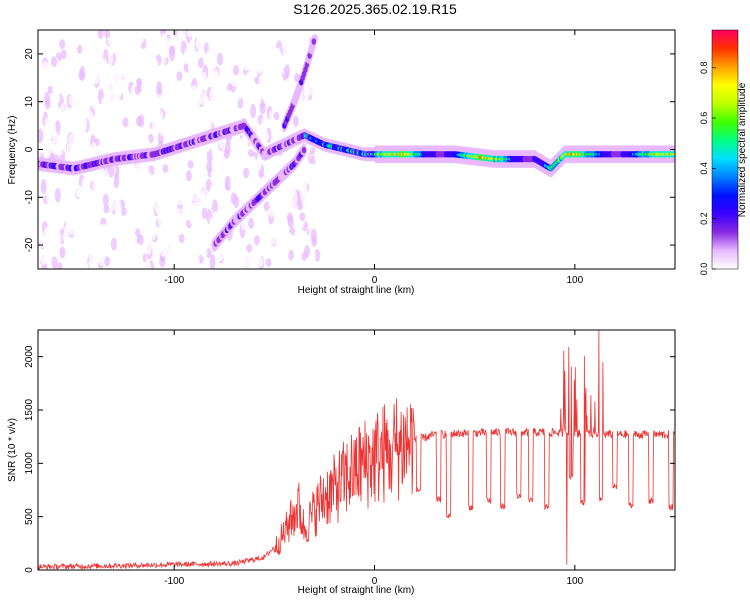 The width and height of the screenshot is (750, 600). What do you see at coordinates (704, 218) in the screenshot?
I see `colorbar-tick-label: 0.2` at bounding box center [704, 218].